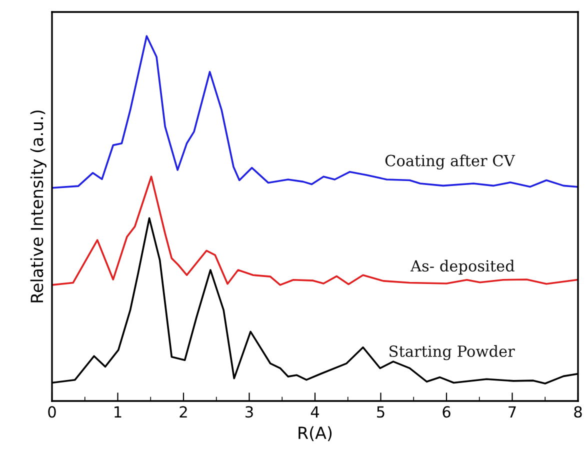 The image size is (585, 469). I want to click on series-label: Coating after CV, so click(450, 162).